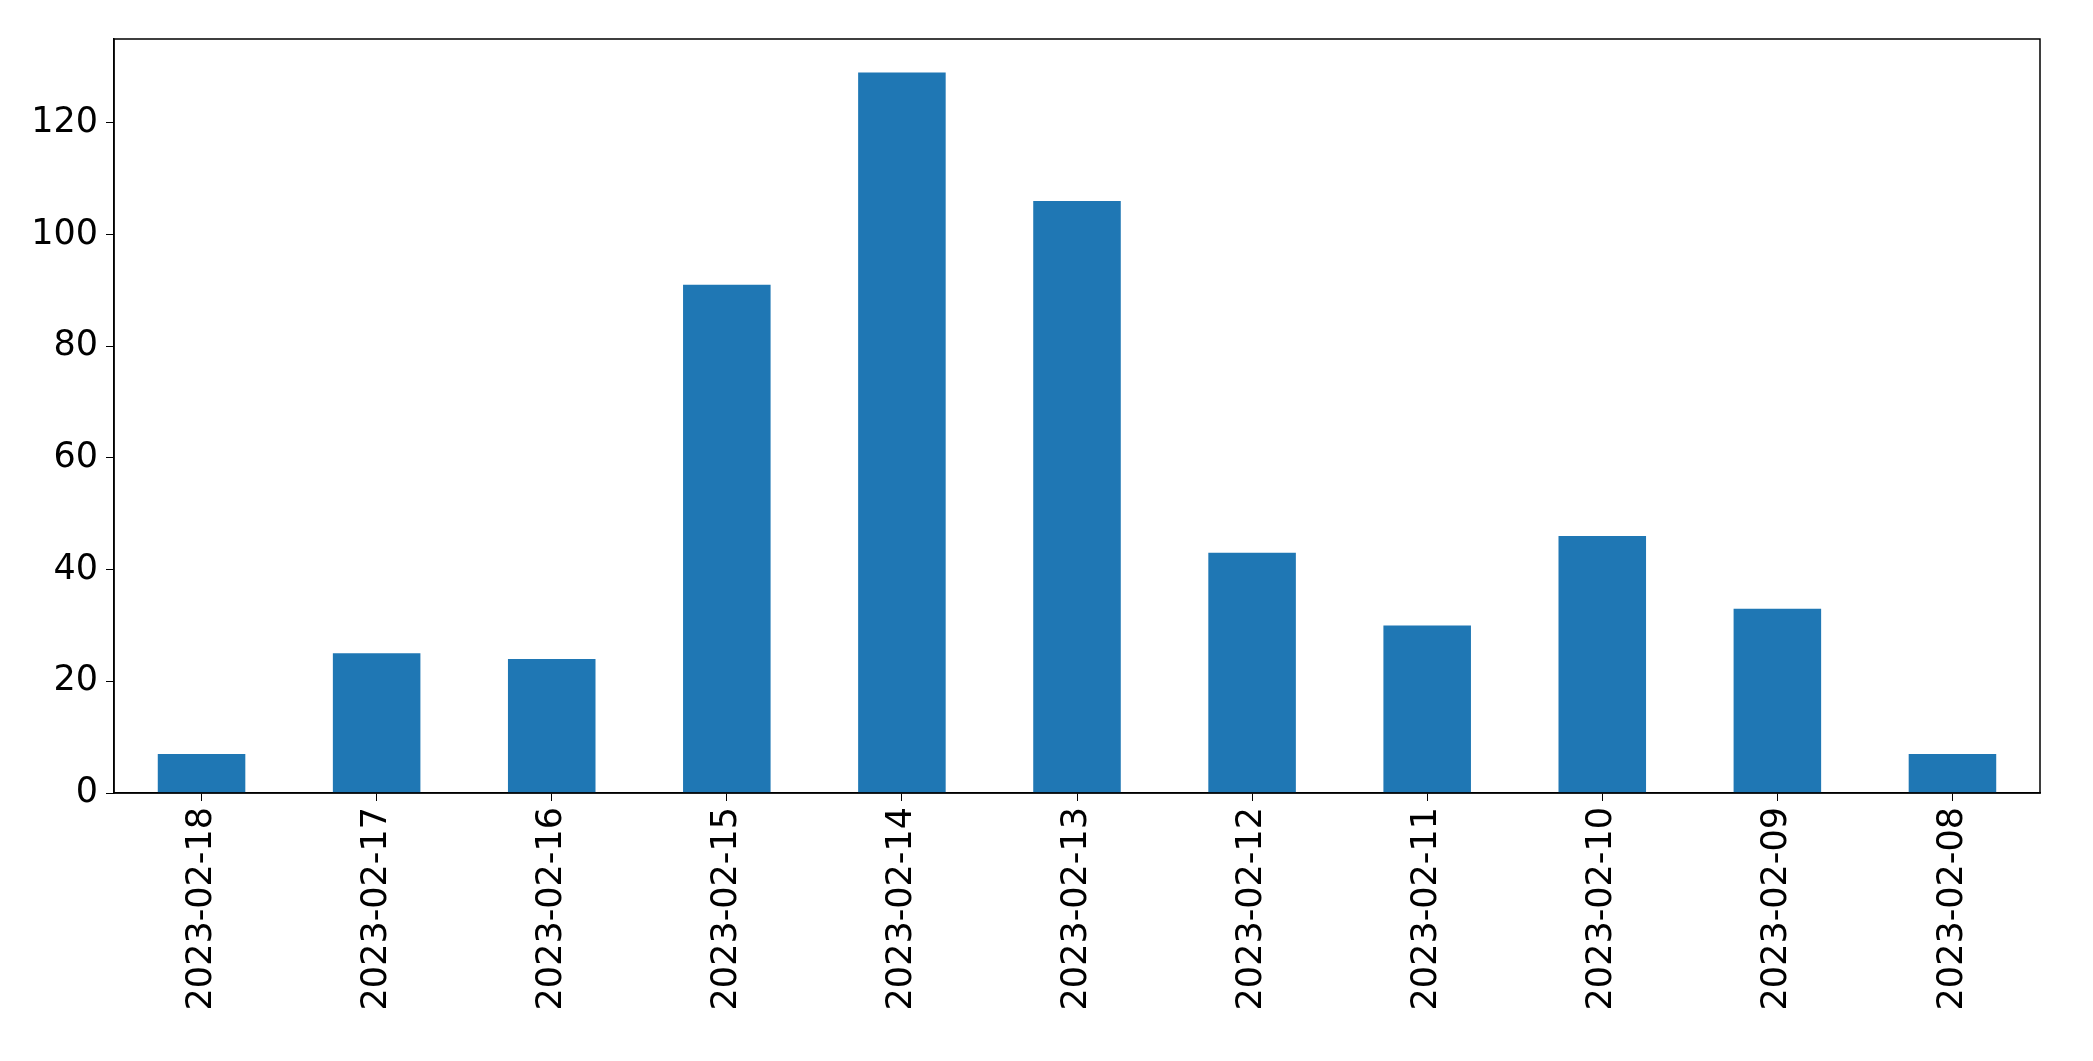 This screenshot has width=2093, height=1061. What do you see at coordinates (1249, 909) in the screenshot?
I see `x-tick-label: 2023-02-12` at bounding box center [1249, 909].